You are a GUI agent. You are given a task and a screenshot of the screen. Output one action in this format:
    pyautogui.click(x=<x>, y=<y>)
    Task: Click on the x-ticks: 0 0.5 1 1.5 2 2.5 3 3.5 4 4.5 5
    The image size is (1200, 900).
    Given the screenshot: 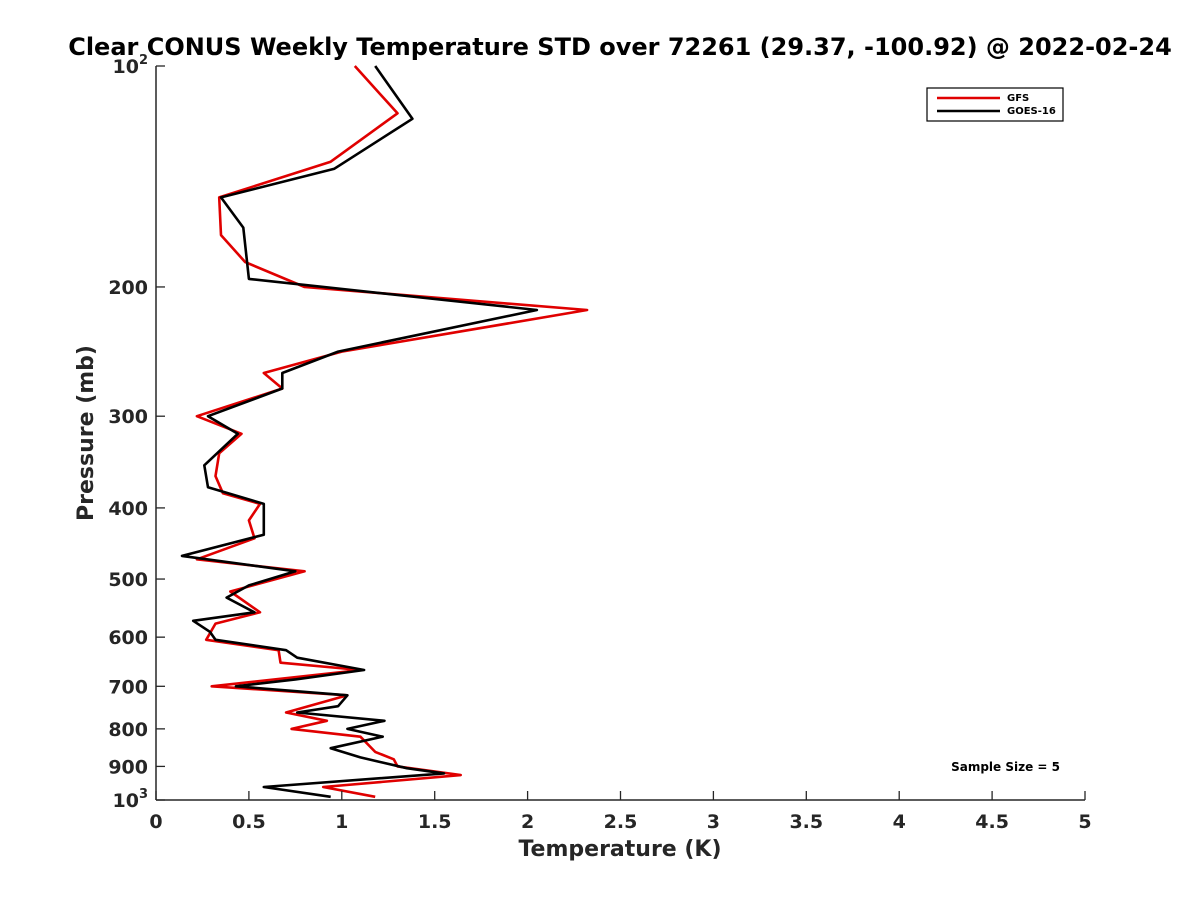 What is the action you would take?
    pyautogui.click(x=620, y=812)
    